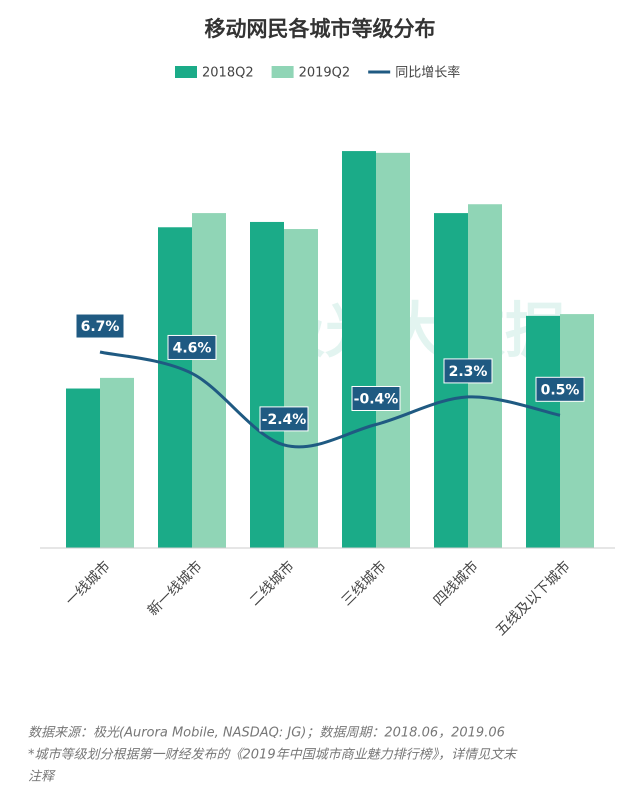 This screenshot has width=640, height=809. What do you see at coordinates (427, 73) in the screenshot?
I see `legend-label: 同比增长率` at bounding box center [427, 73].